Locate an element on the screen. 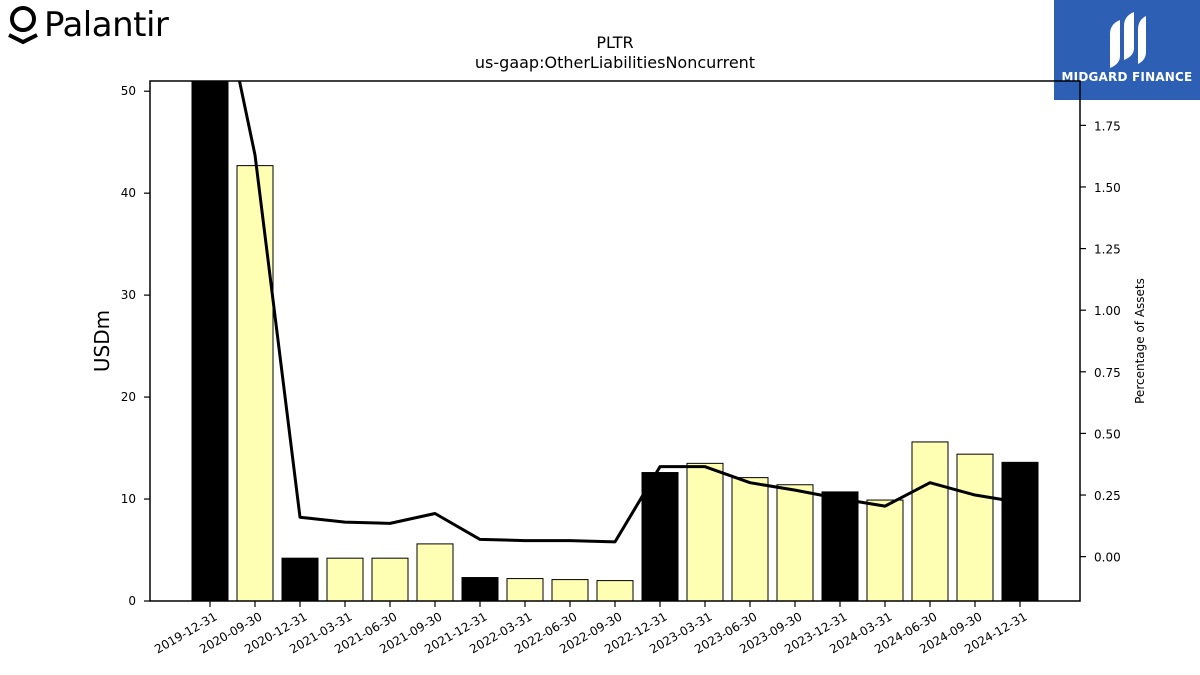  y2-tick-label: 0.25 is located at coordinates (1107, 496).